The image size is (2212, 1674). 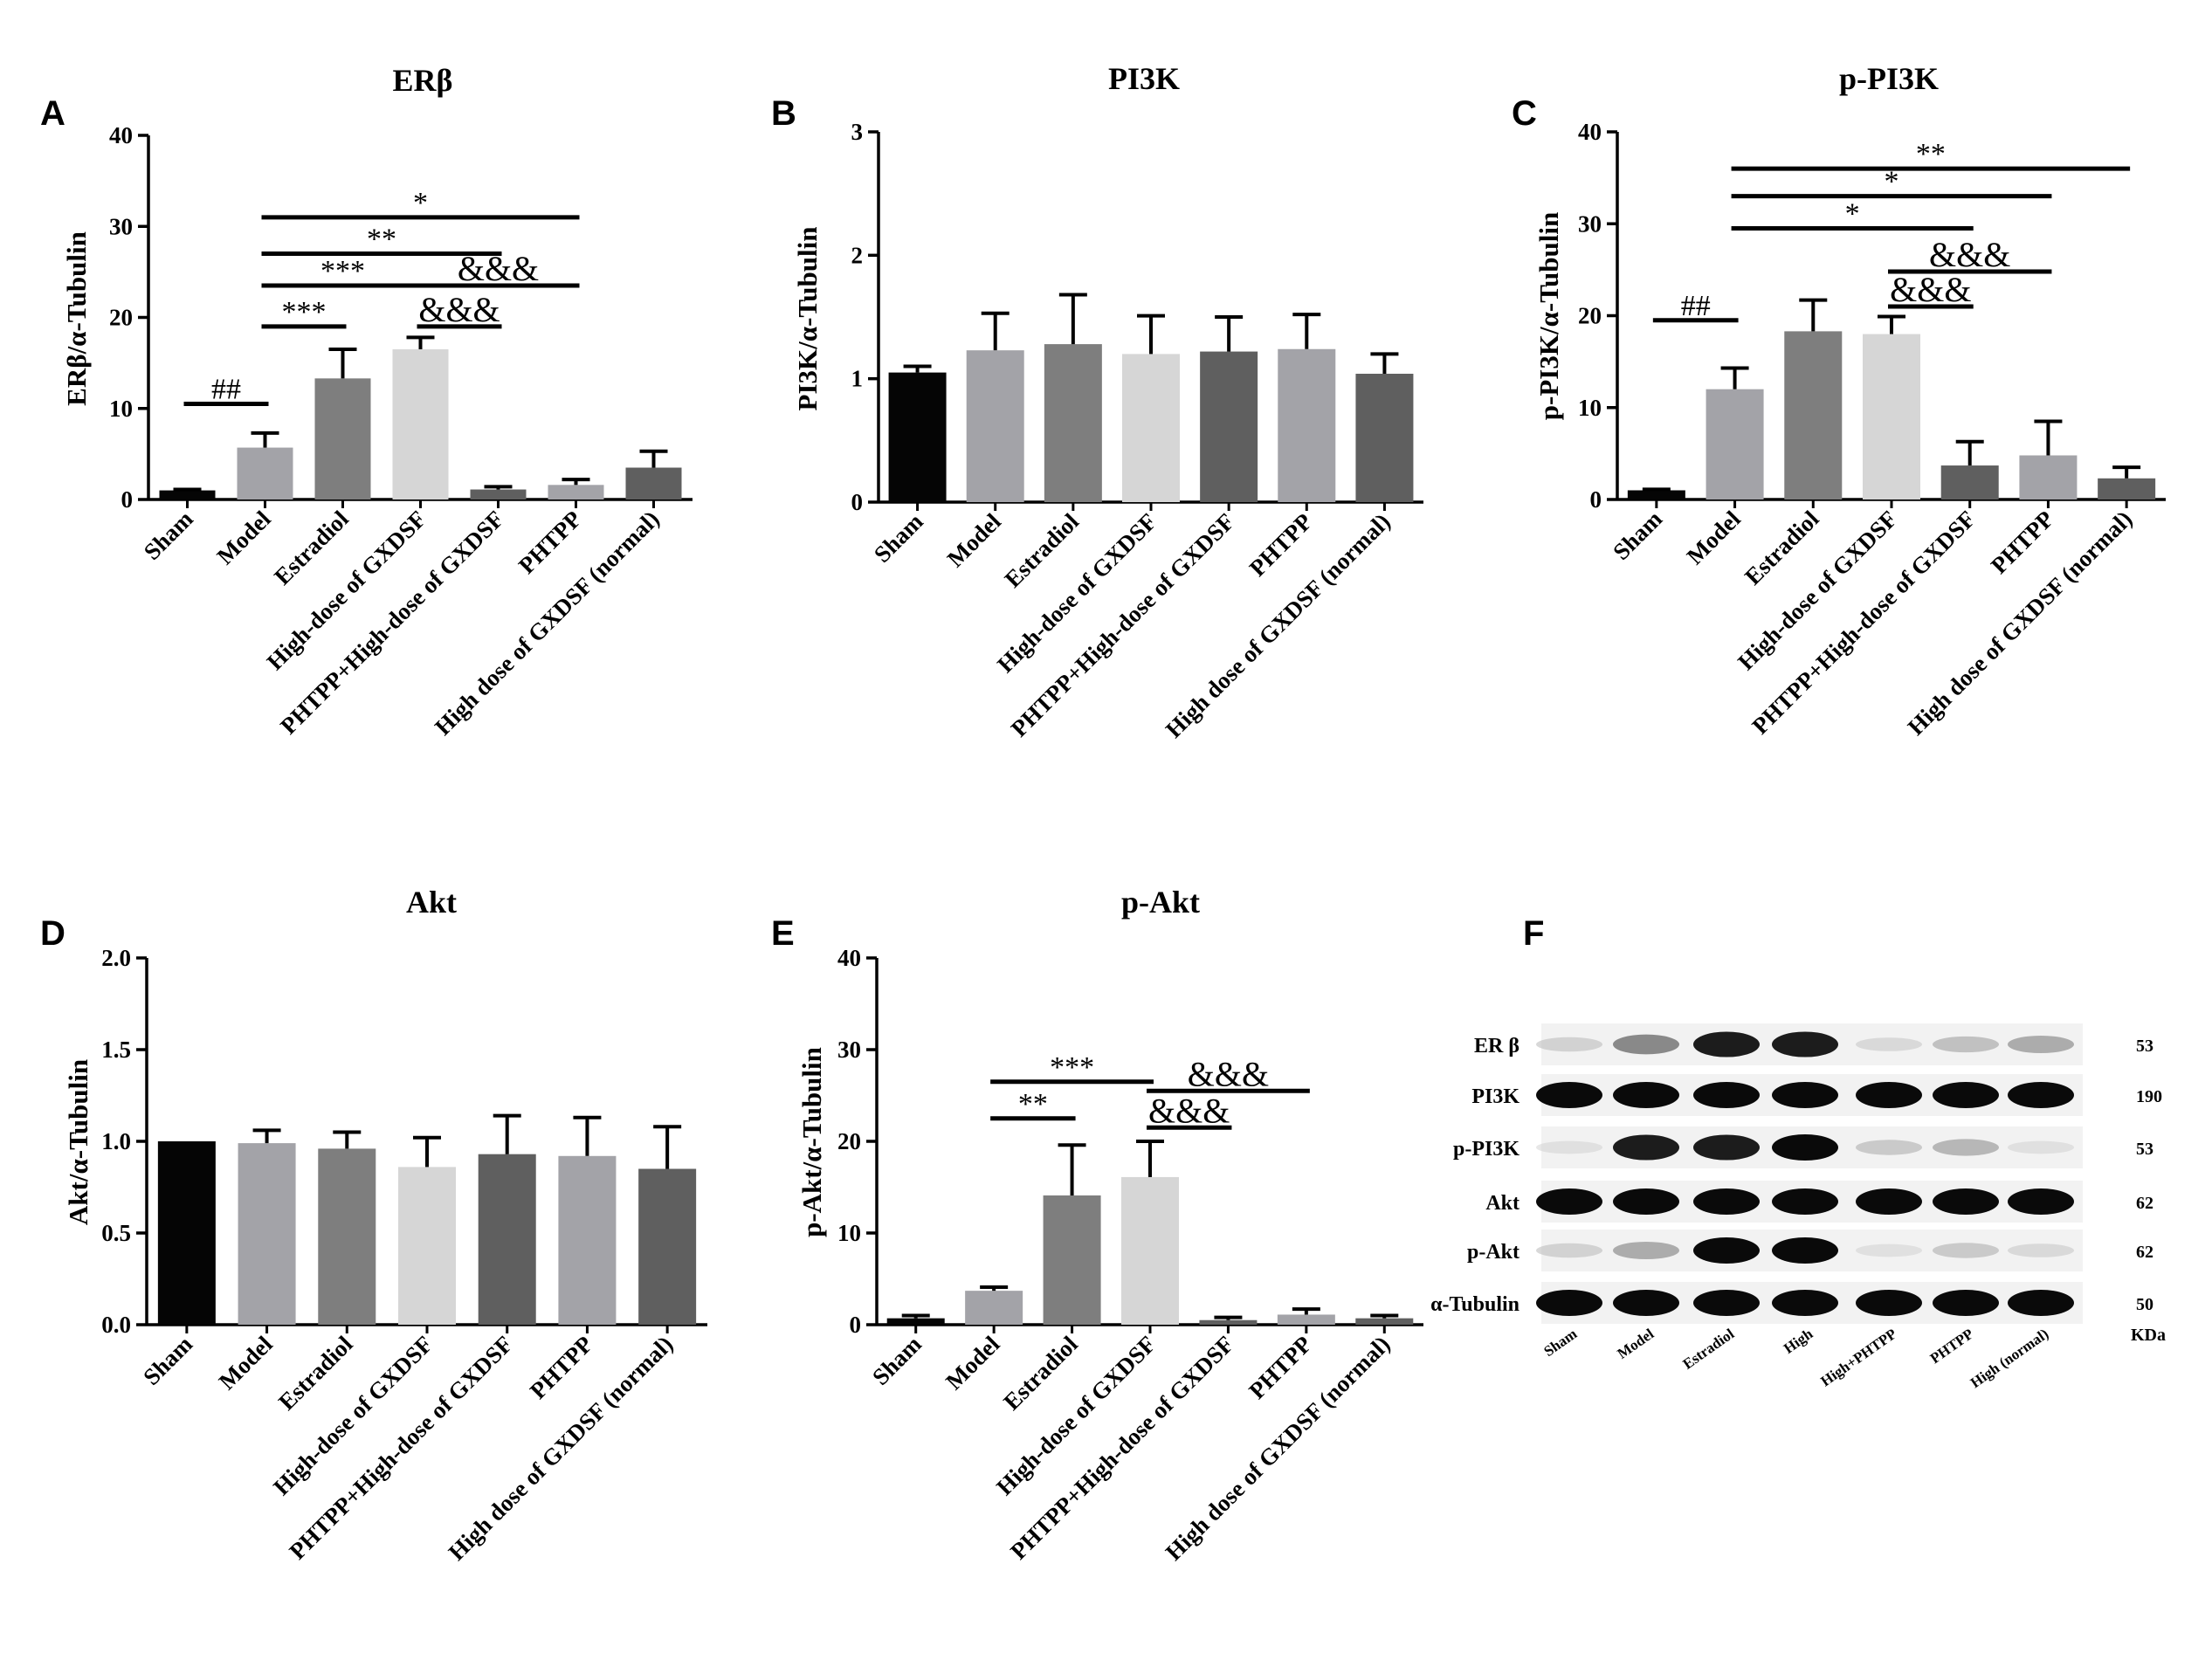 I want to click on panel-letter: B, so click(x=783, y=114).